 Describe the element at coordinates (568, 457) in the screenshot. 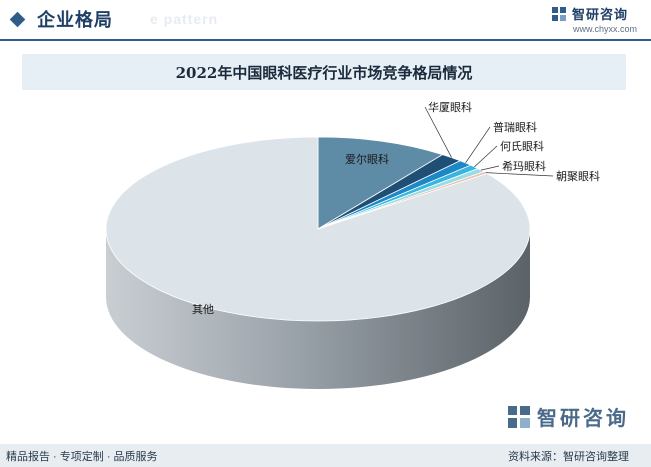

I see `footer-source: 资料来源：智研咨询整理` at that location.